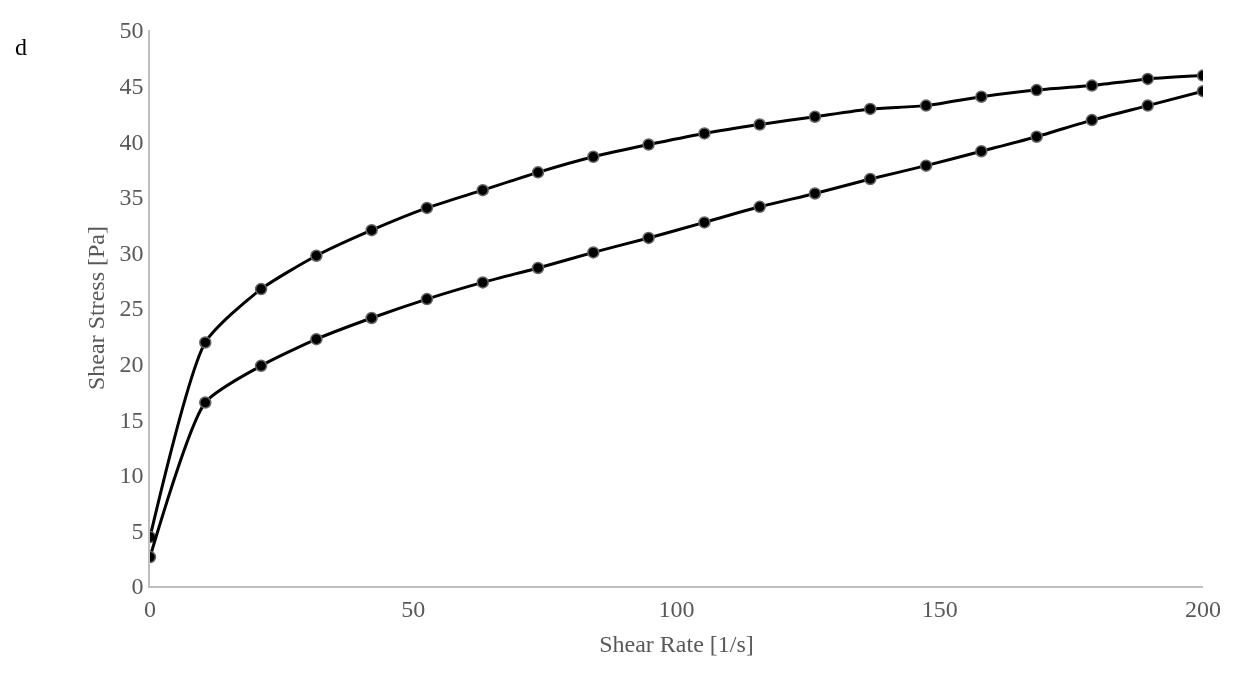  I want to click on y-tick-label: 50, so click(131, 30).